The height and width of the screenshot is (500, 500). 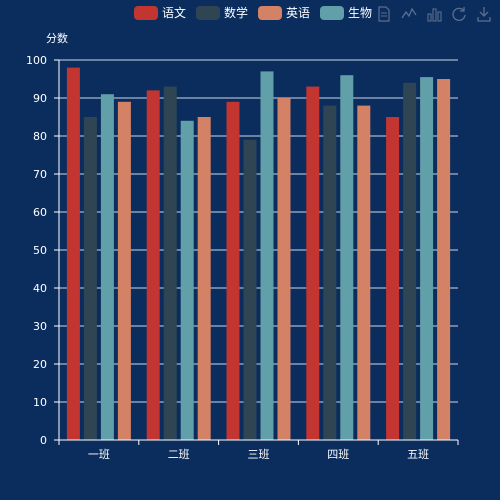 I want to click on legend: 语文 数学 英语 生物, so click(x=253, y=12).